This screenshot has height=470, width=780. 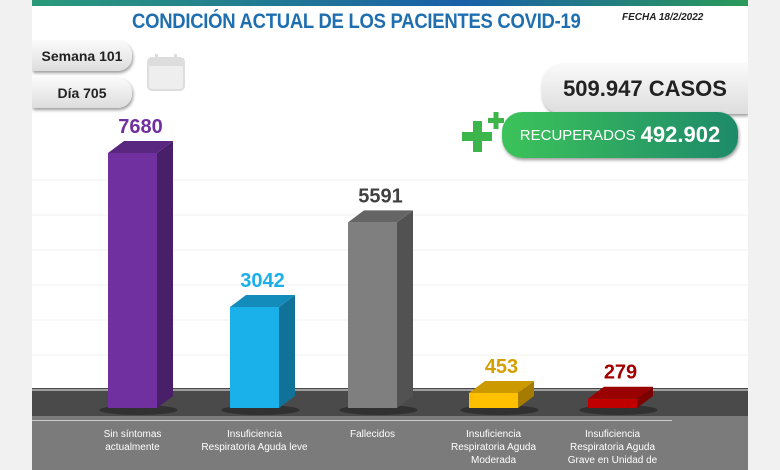 What do you see at coordinates (577, 135) in the screenshot?
I see `recovered-label: RECUPERADOS` at bounding box center [577, 135].